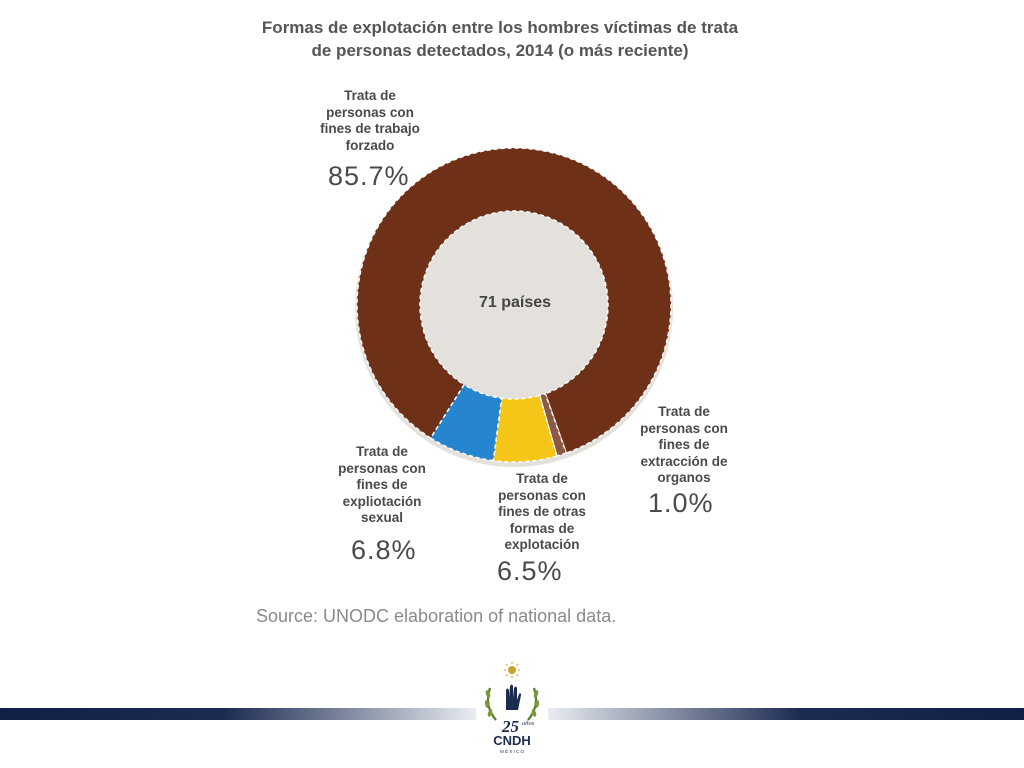 This screenshot has width=1024, height=768. Describe the element at coordinates (681, 503) in the screenshot. I see `slice-value-extraccion-organos: 1.0%` at that location.